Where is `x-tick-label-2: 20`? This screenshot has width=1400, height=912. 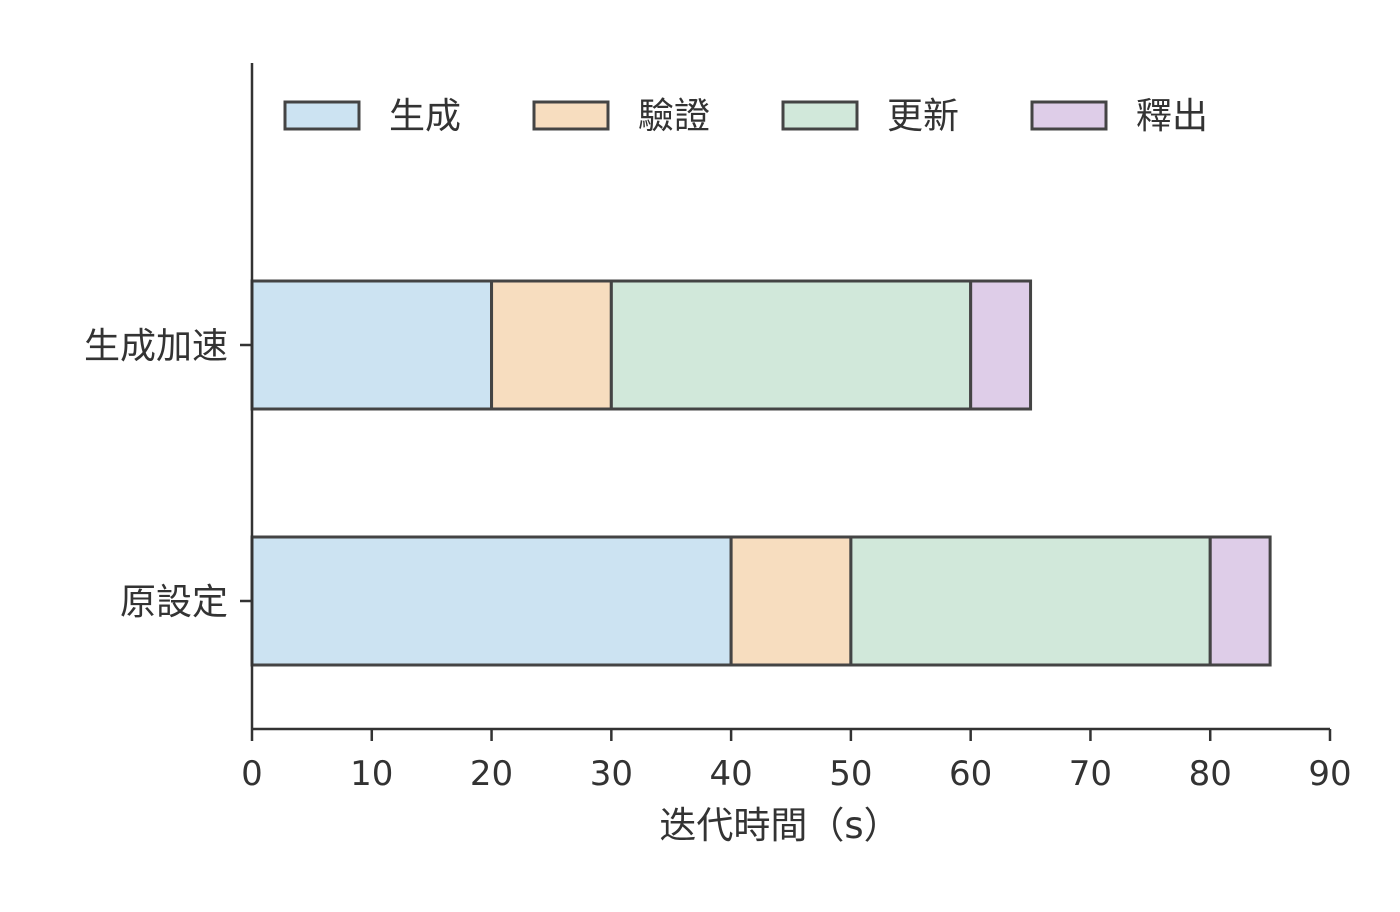
x-tick-label-2: 20 is located at coordinates (491, 774).